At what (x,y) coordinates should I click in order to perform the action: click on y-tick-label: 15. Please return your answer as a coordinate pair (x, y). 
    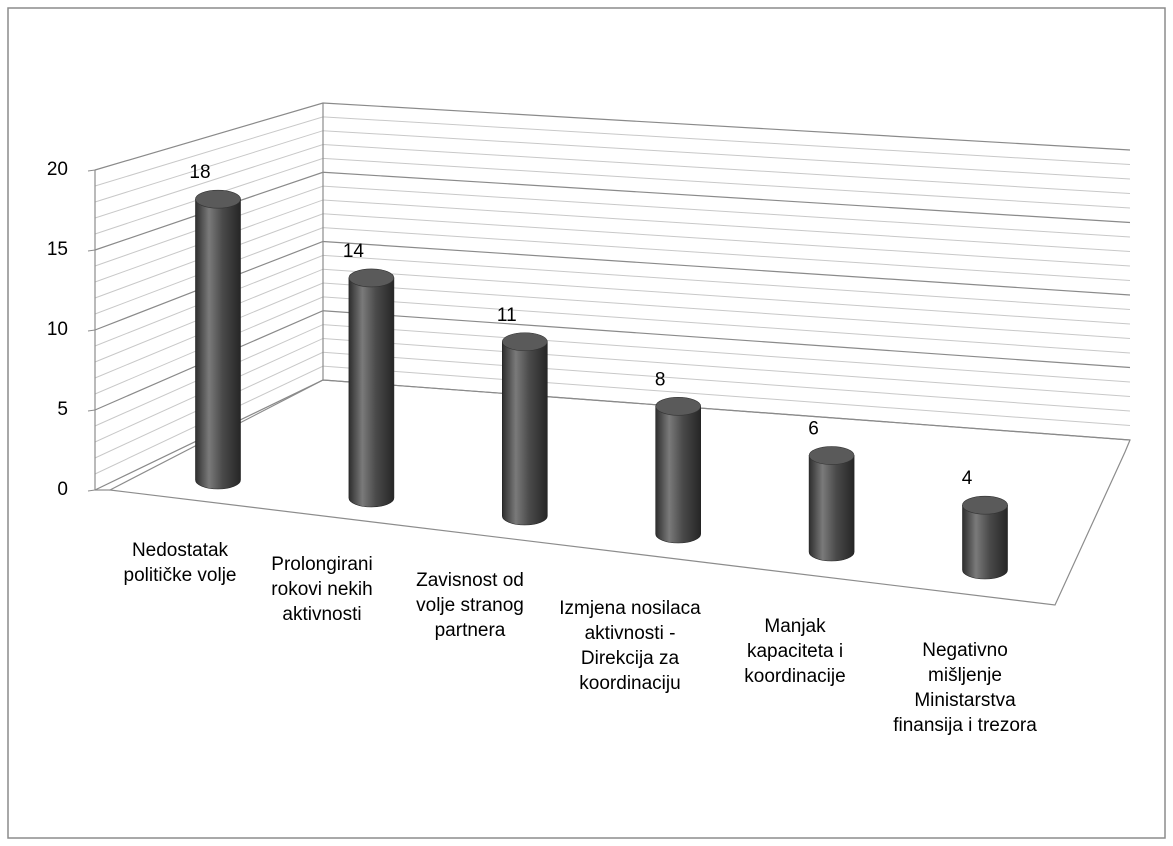
    Looking at the image, I should click on (57, 249).